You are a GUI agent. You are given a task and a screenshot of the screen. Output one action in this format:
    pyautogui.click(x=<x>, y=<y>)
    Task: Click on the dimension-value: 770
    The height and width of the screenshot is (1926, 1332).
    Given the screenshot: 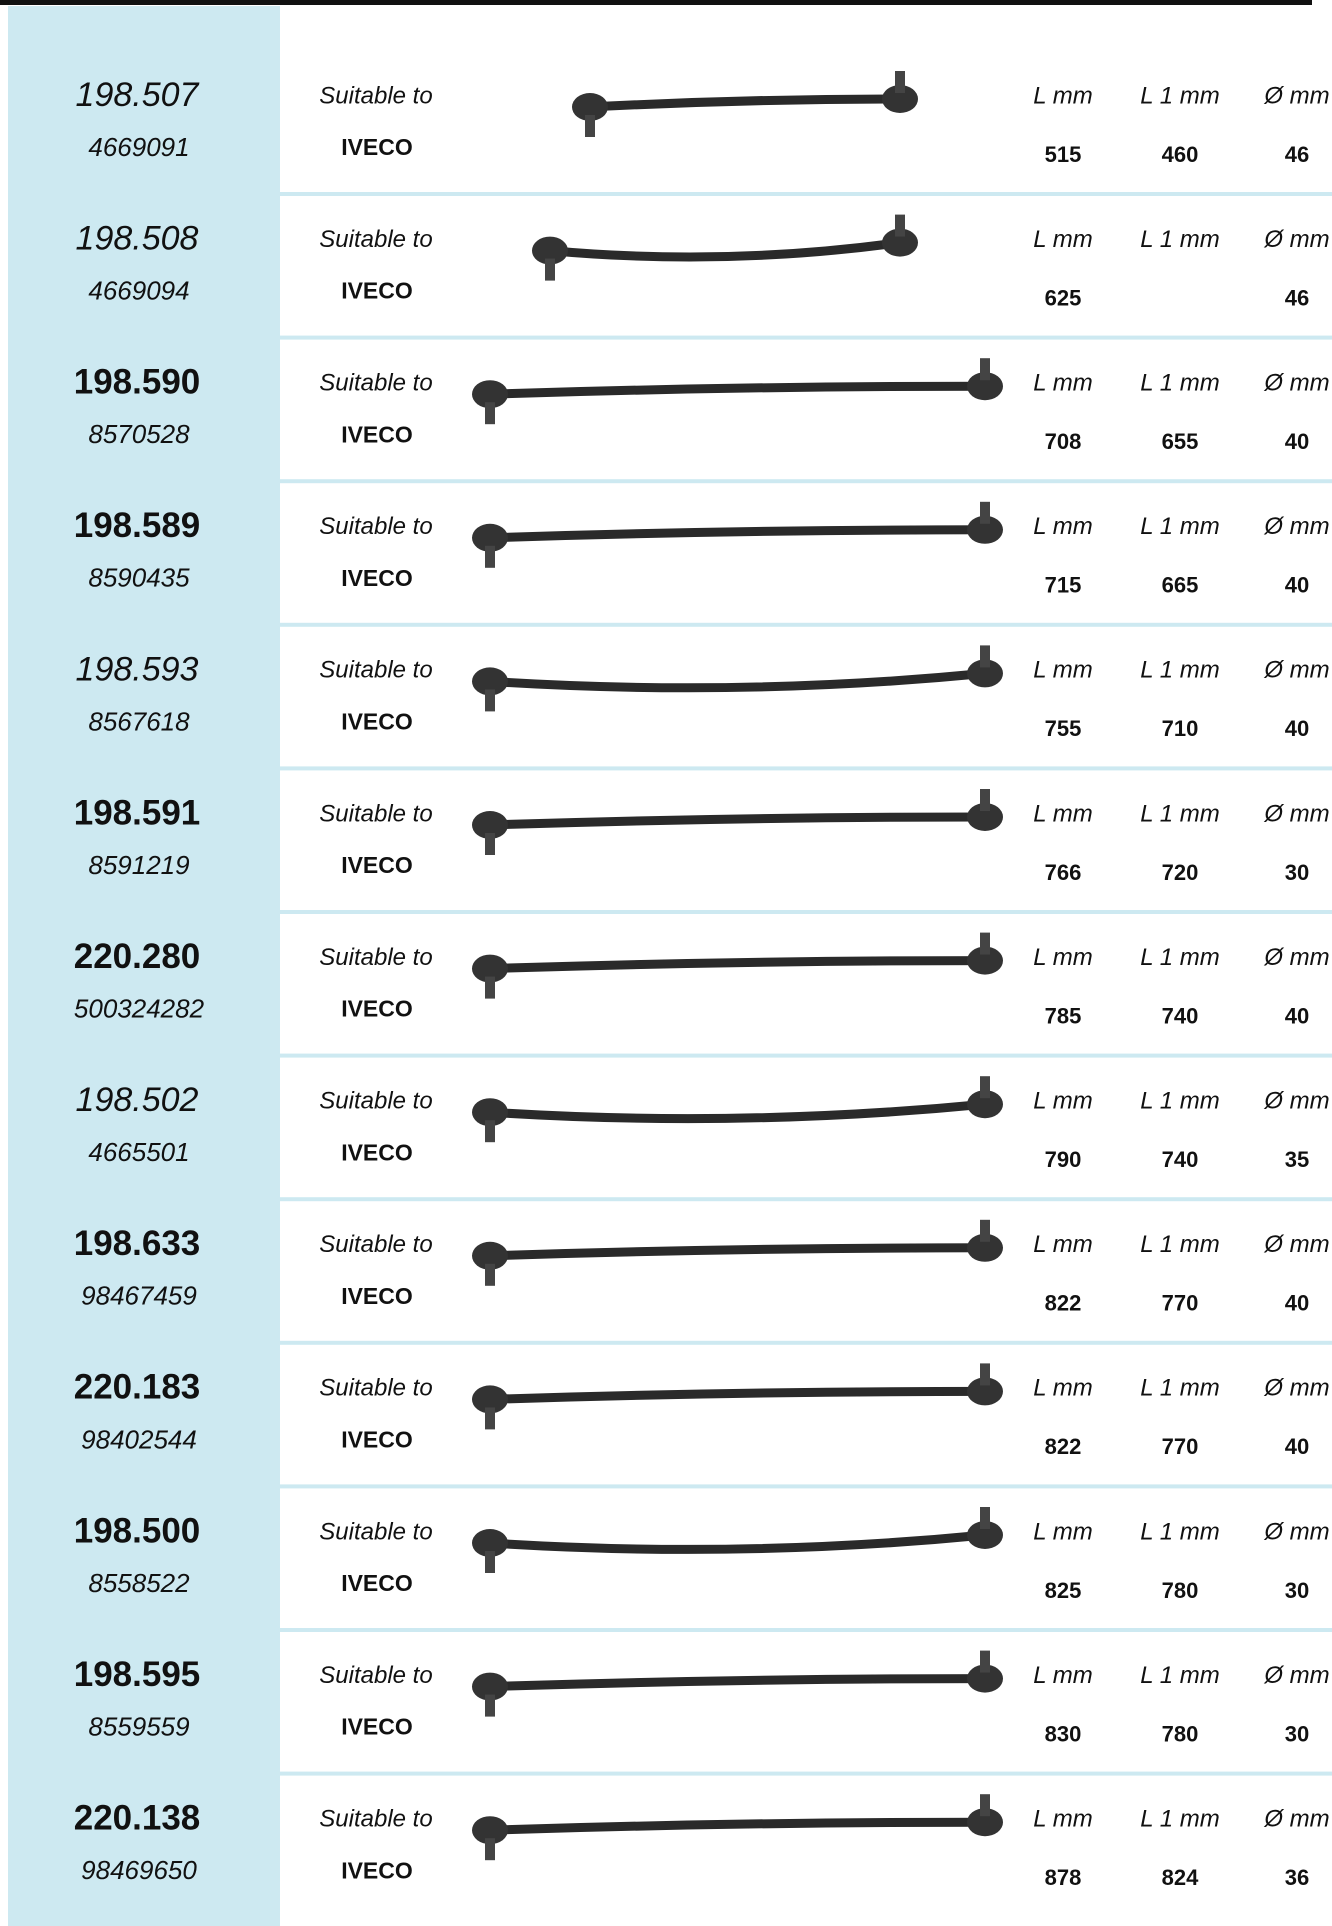 What is the action you would take?
    pyautogui.click(x=1180, y=1446)
    